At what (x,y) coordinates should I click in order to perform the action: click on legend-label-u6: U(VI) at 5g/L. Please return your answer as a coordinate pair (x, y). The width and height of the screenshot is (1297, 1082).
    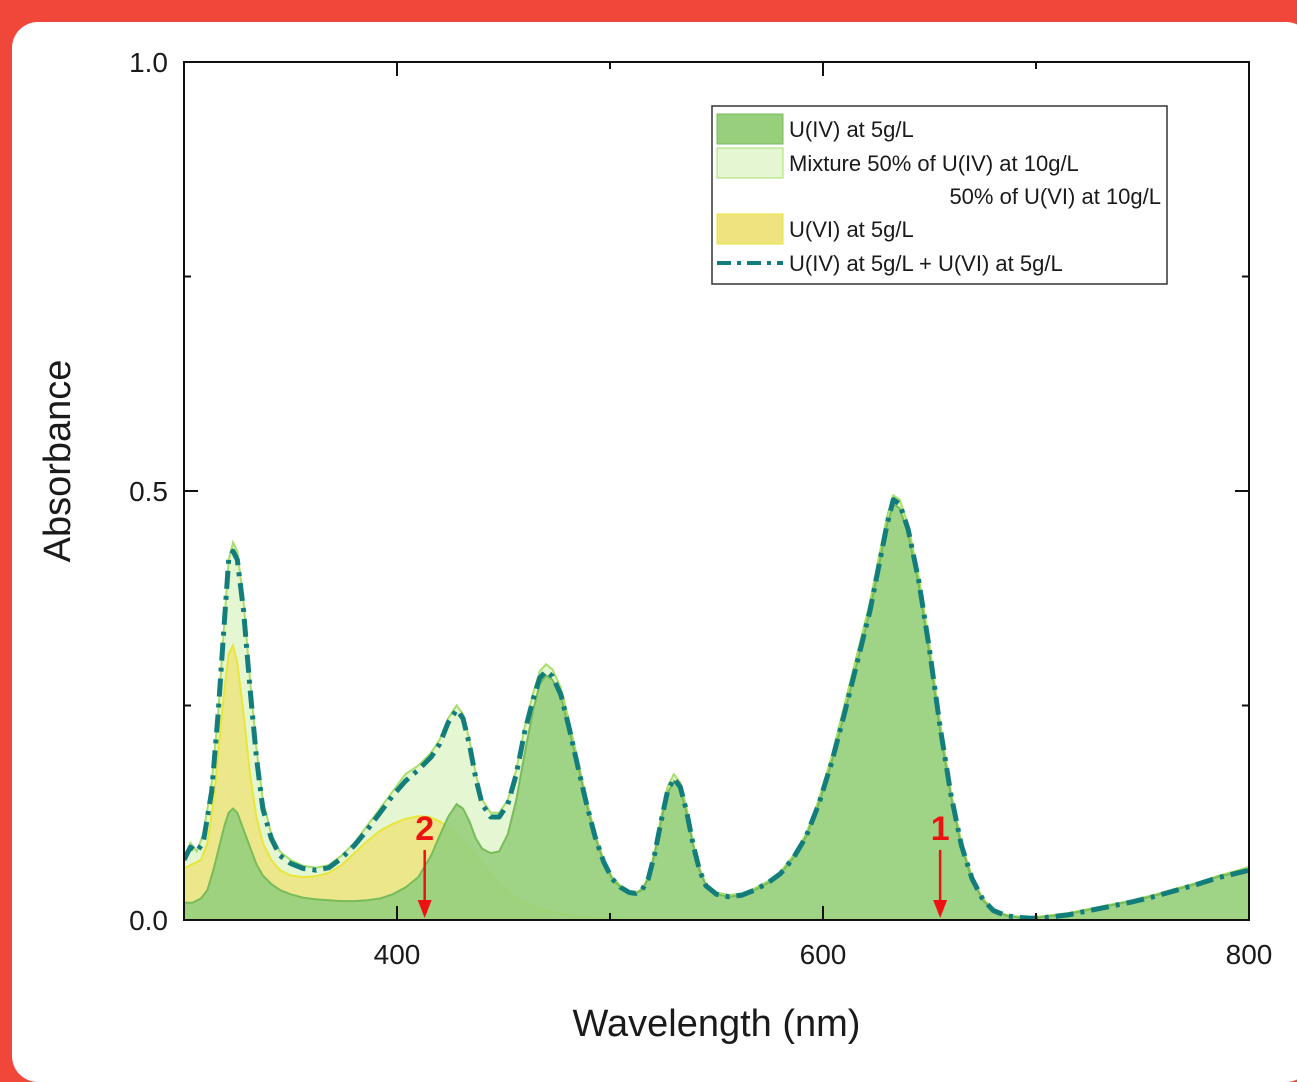
    Looking at the image, I should click on (851, 229).